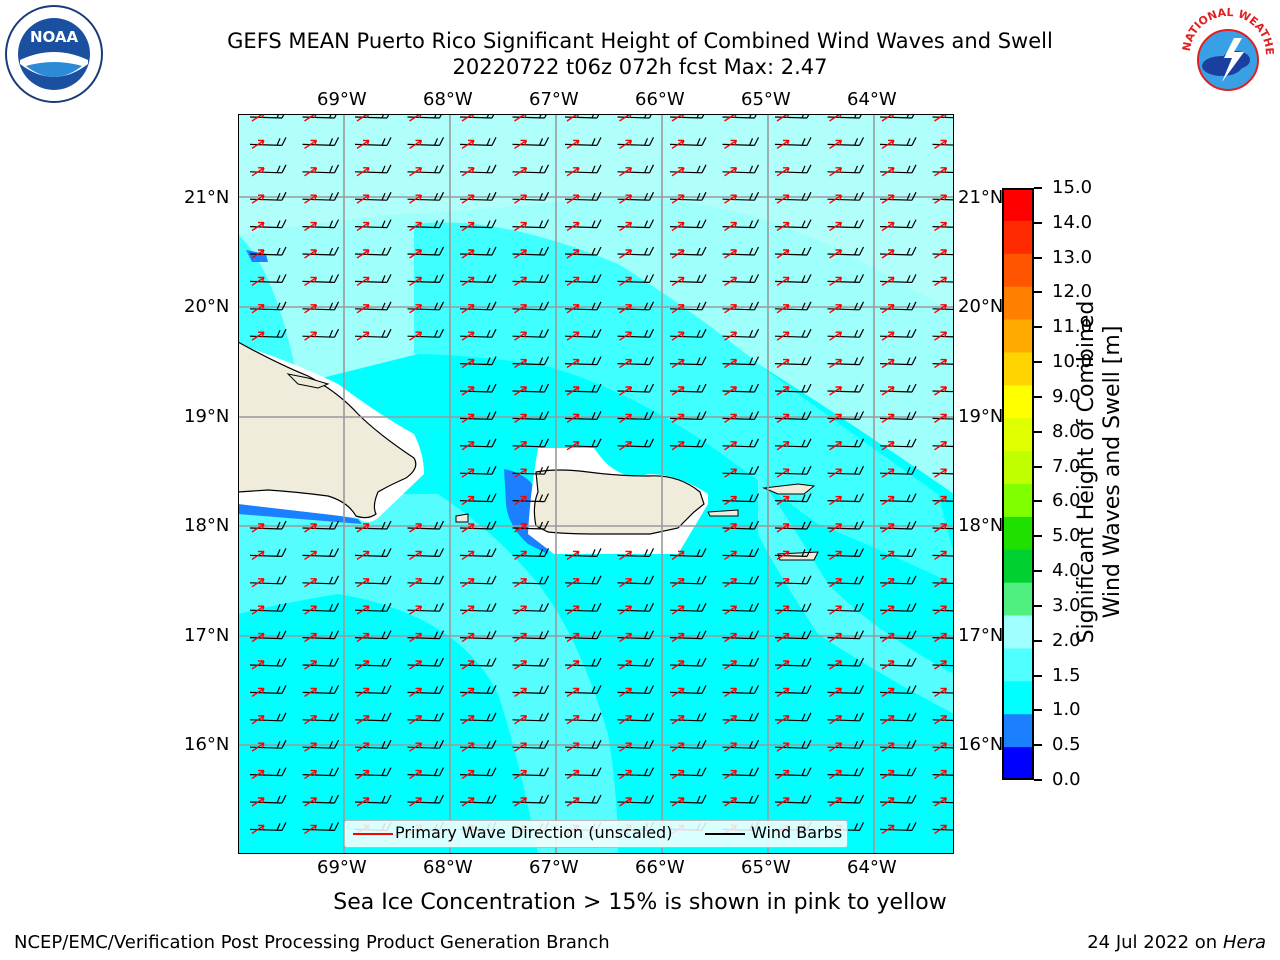 This screenshot has width=1280, height=960. What do you see at coordinates (1066, 396) in the screenshot?
I see `colorbar-tick-label: 9.0` at bounding box center [1066, 396].